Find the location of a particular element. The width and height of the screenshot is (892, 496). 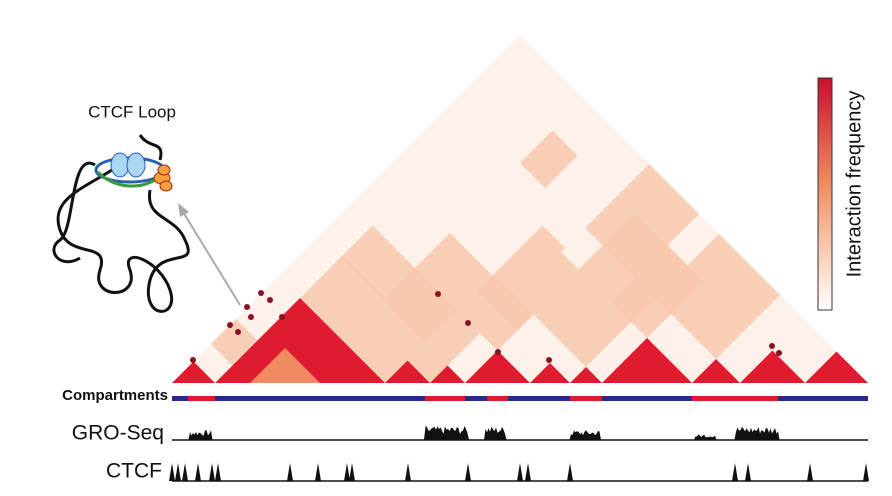

track-label: GRO-Seq is located at coordinates (118, 433).